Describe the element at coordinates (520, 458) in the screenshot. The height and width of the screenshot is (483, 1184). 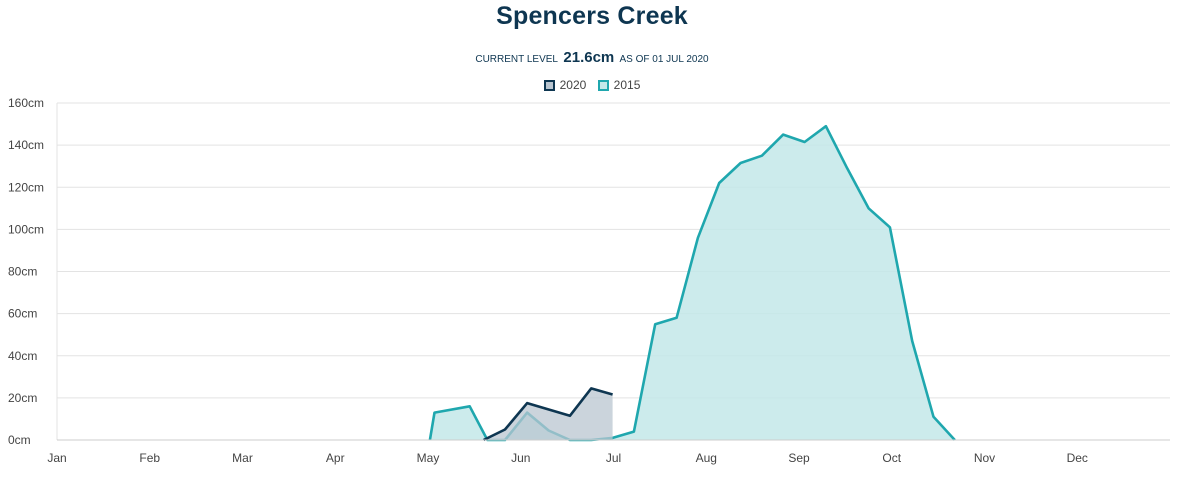
I see `x-tick-label: Jun` at that location.